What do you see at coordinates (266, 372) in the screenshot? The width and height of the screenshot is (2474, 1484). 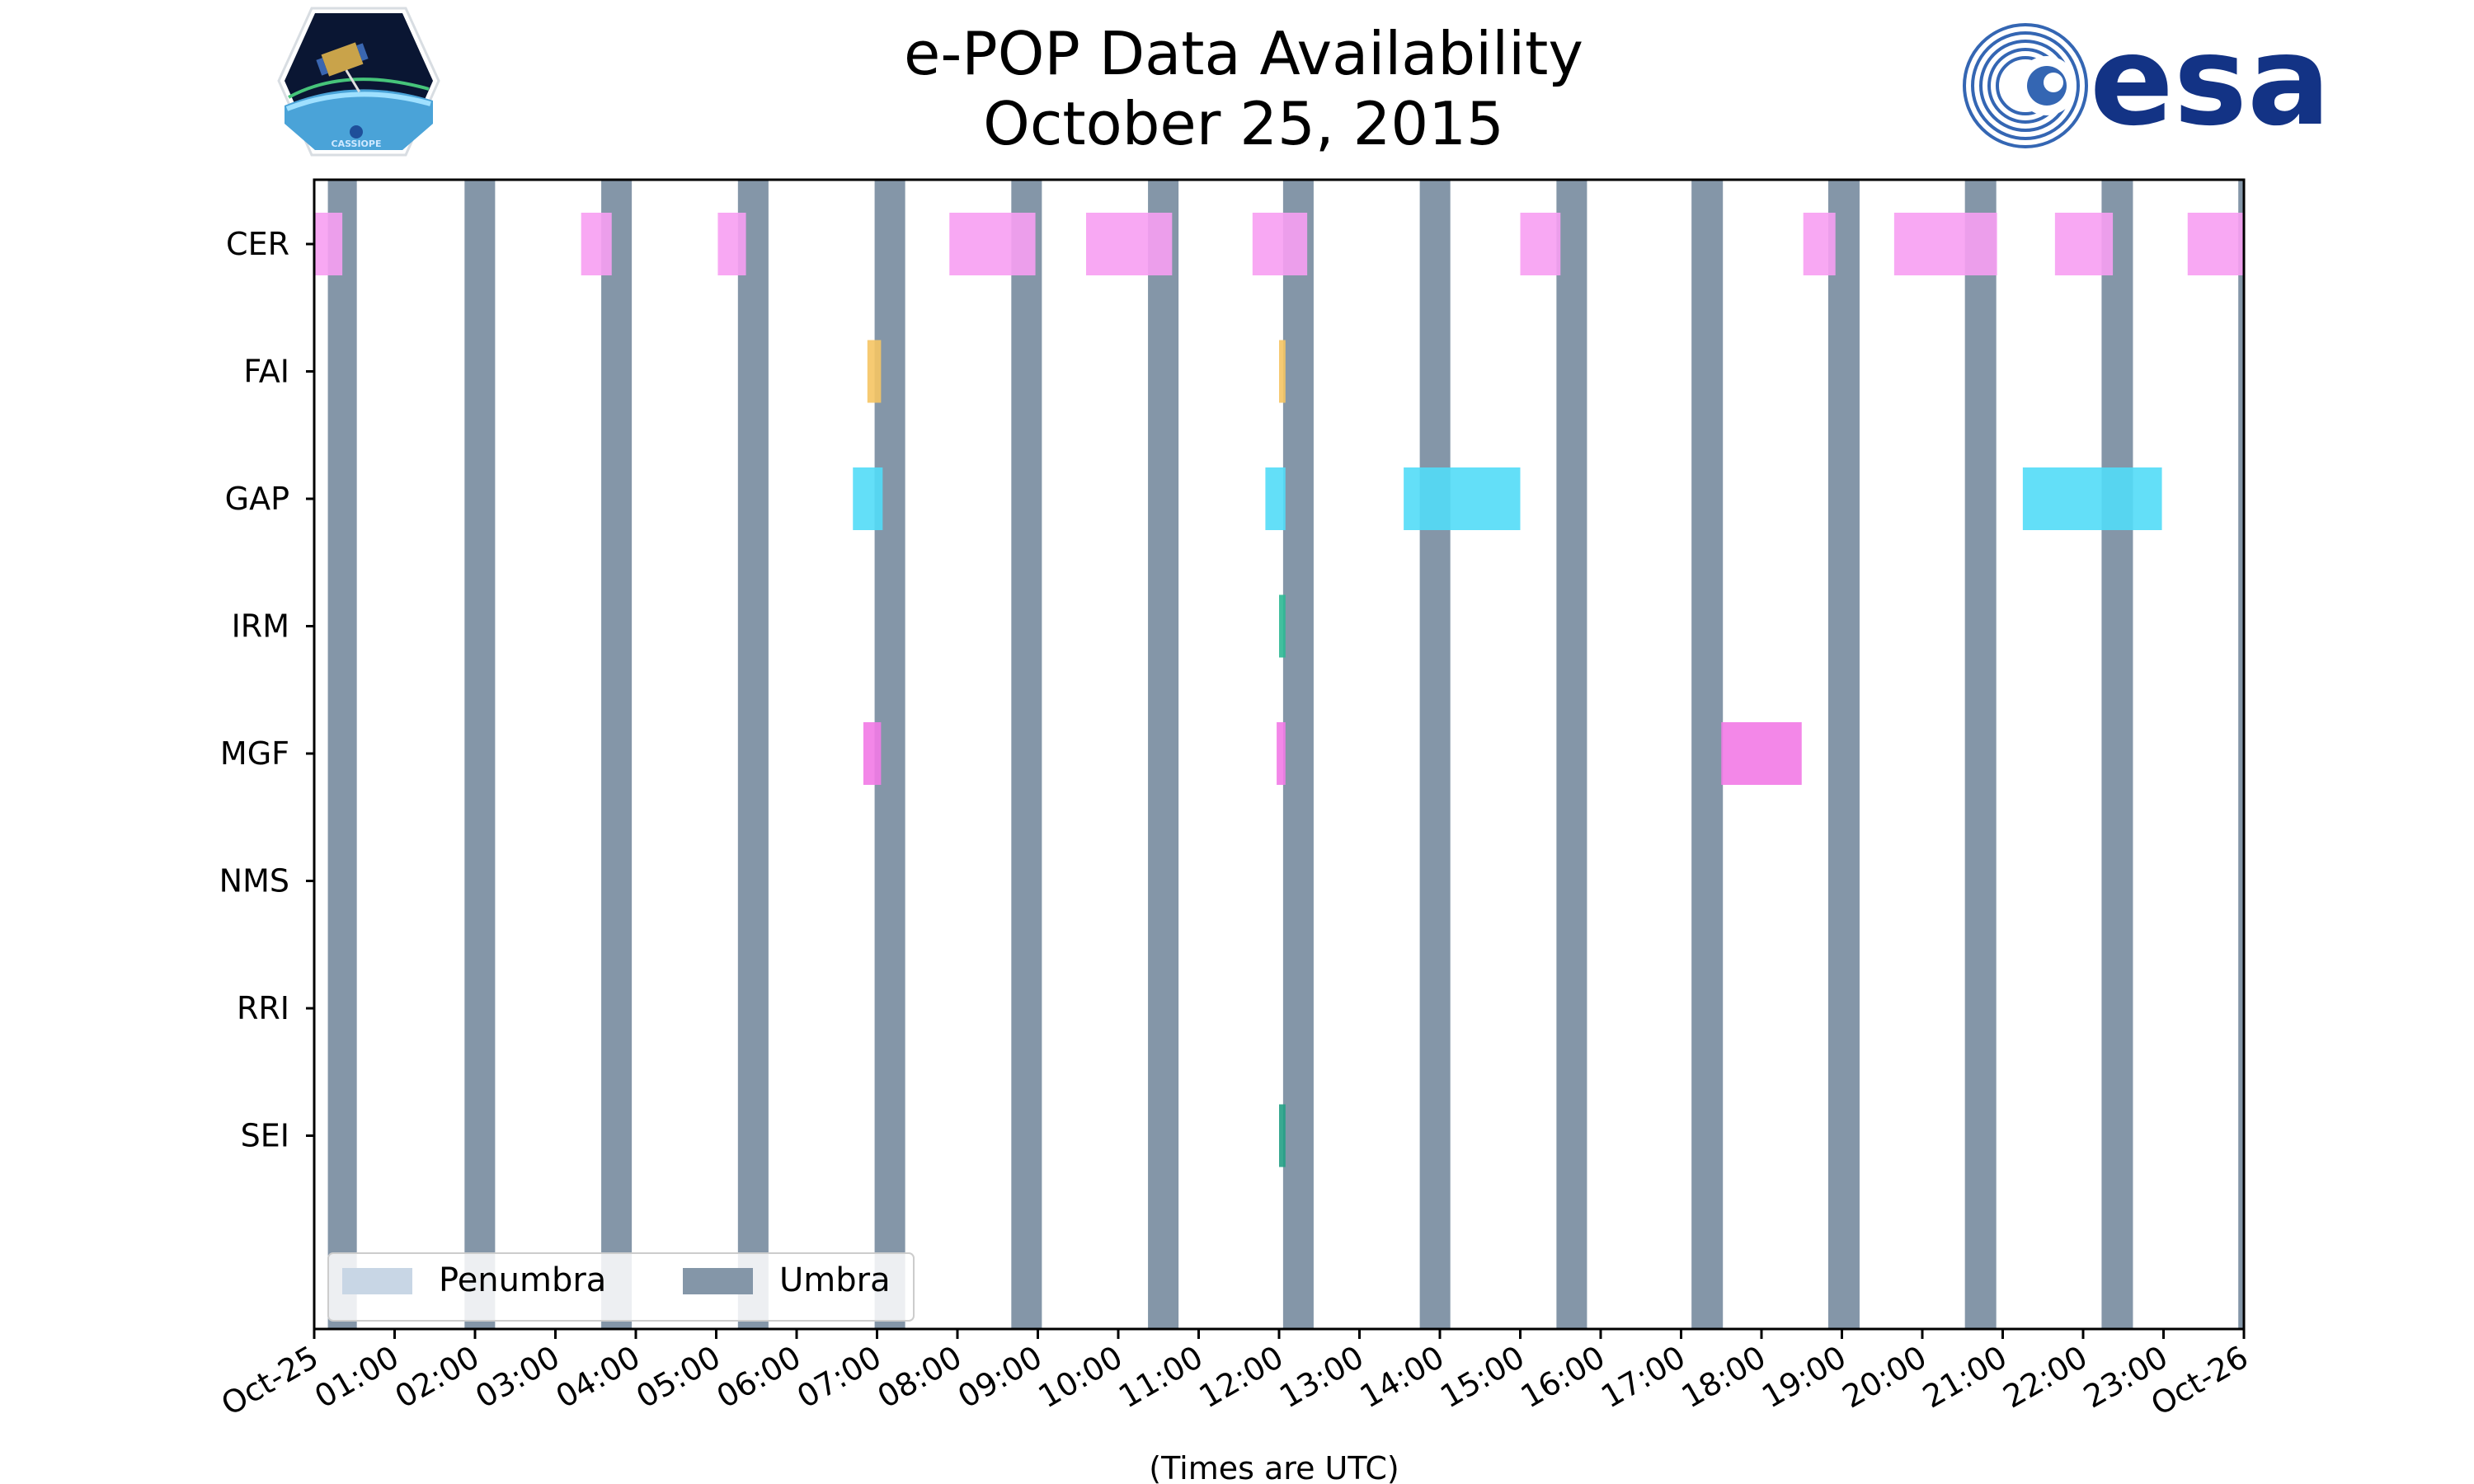 I see `y-tick-label: FAI` at bounding box center [266, 372].